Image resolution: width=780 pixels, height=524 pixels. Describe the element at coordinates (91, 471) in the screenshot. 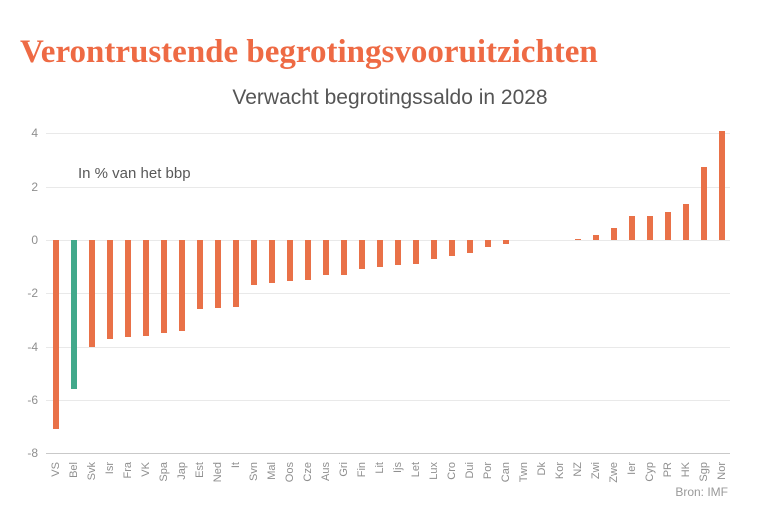

I see `x-label-Svk: Svk` at that location.